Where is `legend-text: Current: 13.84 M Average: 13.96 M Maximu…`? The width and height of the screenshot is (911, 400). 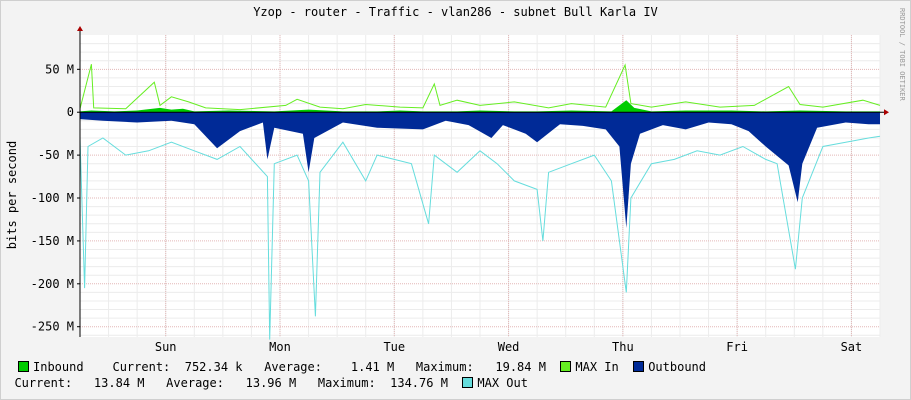 legend-text: Current: 13.84 M Average: 13.96 M Maximu… is located at coordinates (231, 383).